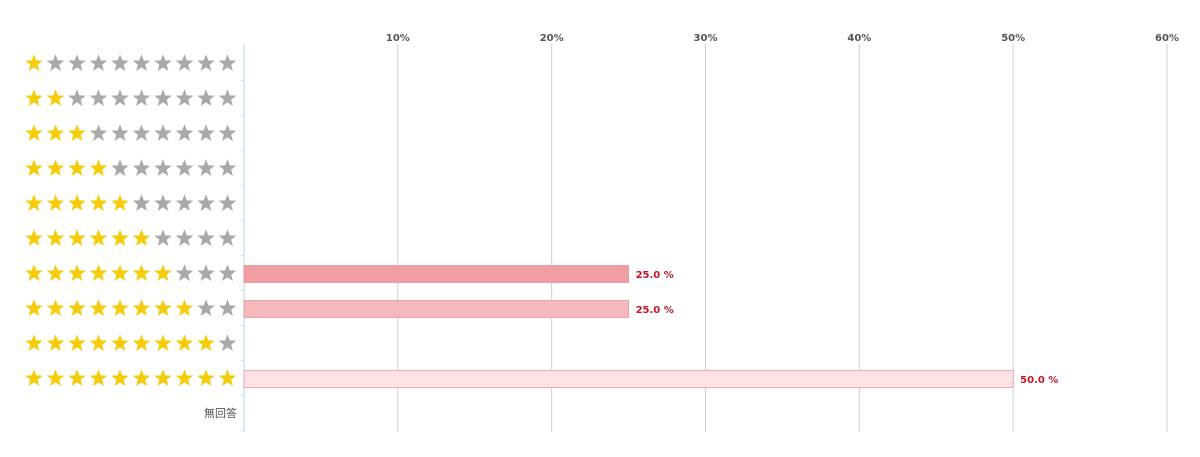 The width and height of the screenshot is (1200, 457). What do you see at coordinates (782, 38) in the screenshot?
I see `x-tick-labels: 10% 20% 30% 40% 50% 60%` at bounding box center [782, 38].